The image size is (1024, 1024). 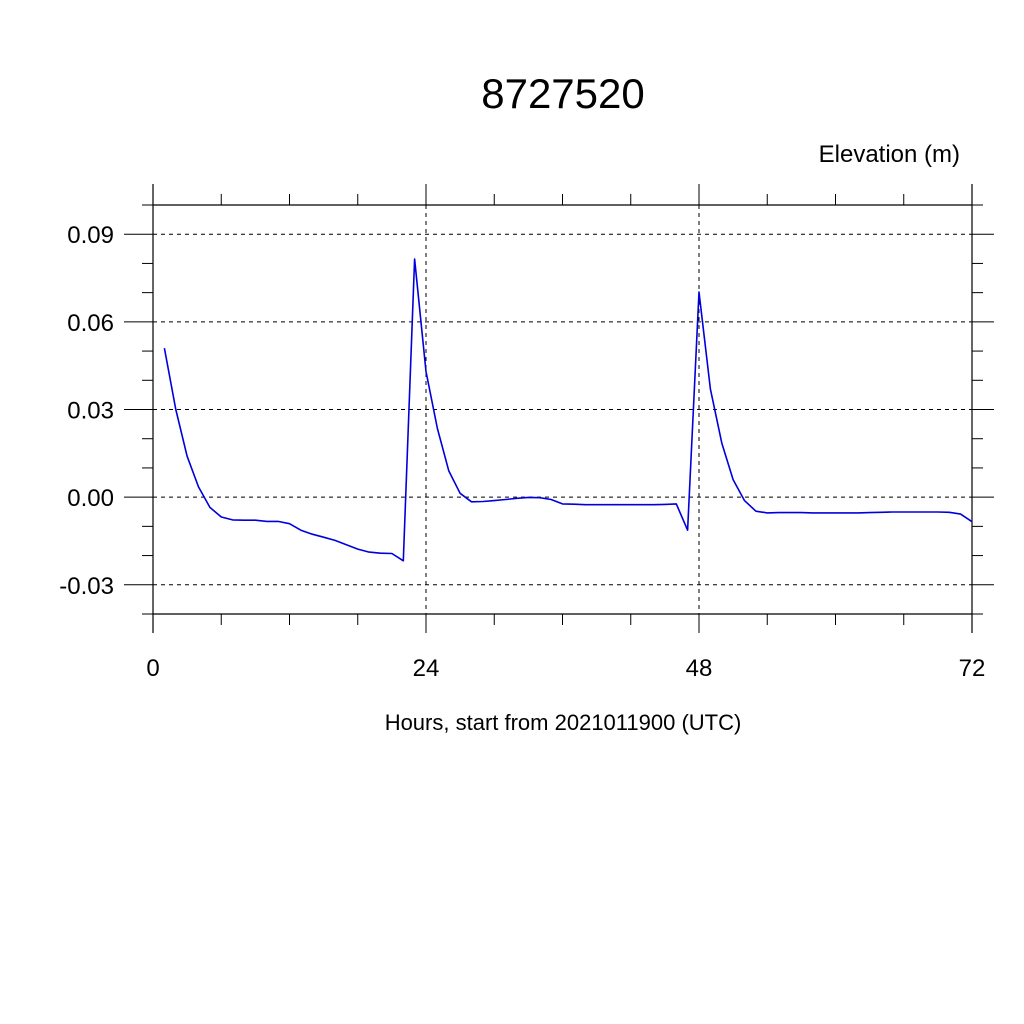 What do you see at coordinates (90, 323) in the screenshot?
I see `y-tick-label: 0.06` at bounding box center [90, 323].